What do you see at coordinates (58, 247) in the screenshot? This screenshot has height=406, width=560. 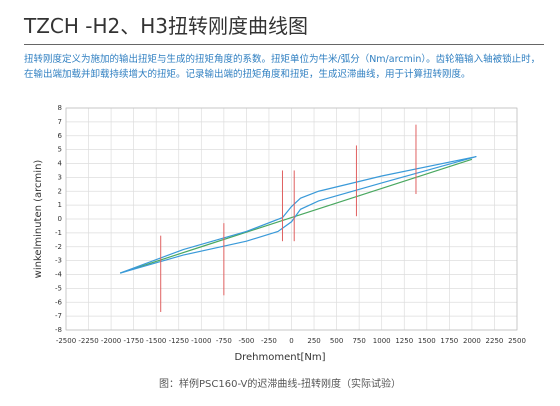 I see `y-tick-label: -2` at bounding box center [58, 247].